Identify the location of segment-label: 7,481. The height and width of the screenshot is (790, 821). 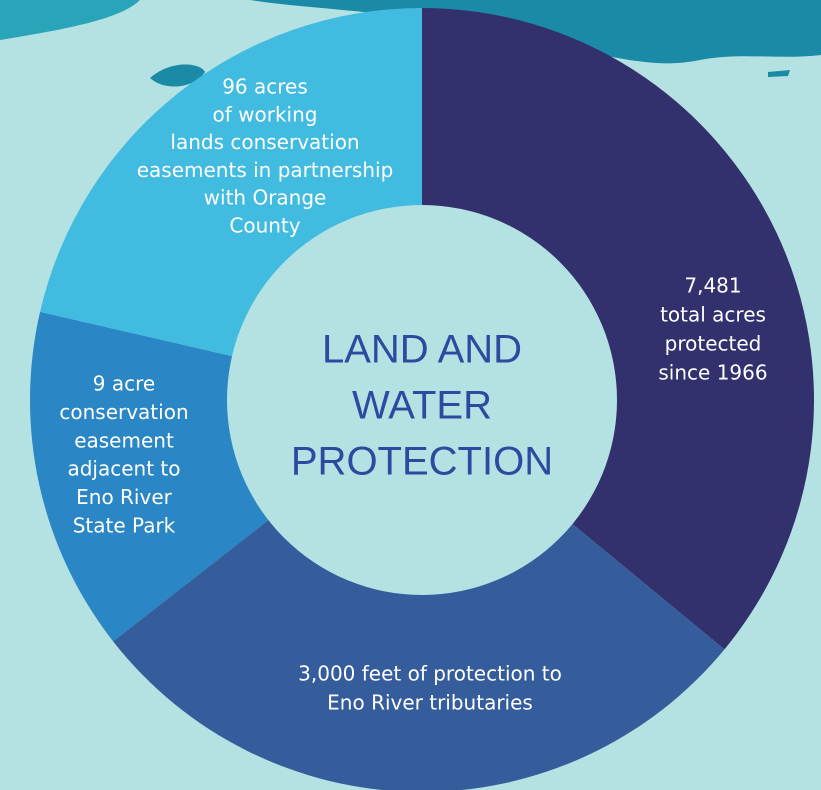
(712, 286).